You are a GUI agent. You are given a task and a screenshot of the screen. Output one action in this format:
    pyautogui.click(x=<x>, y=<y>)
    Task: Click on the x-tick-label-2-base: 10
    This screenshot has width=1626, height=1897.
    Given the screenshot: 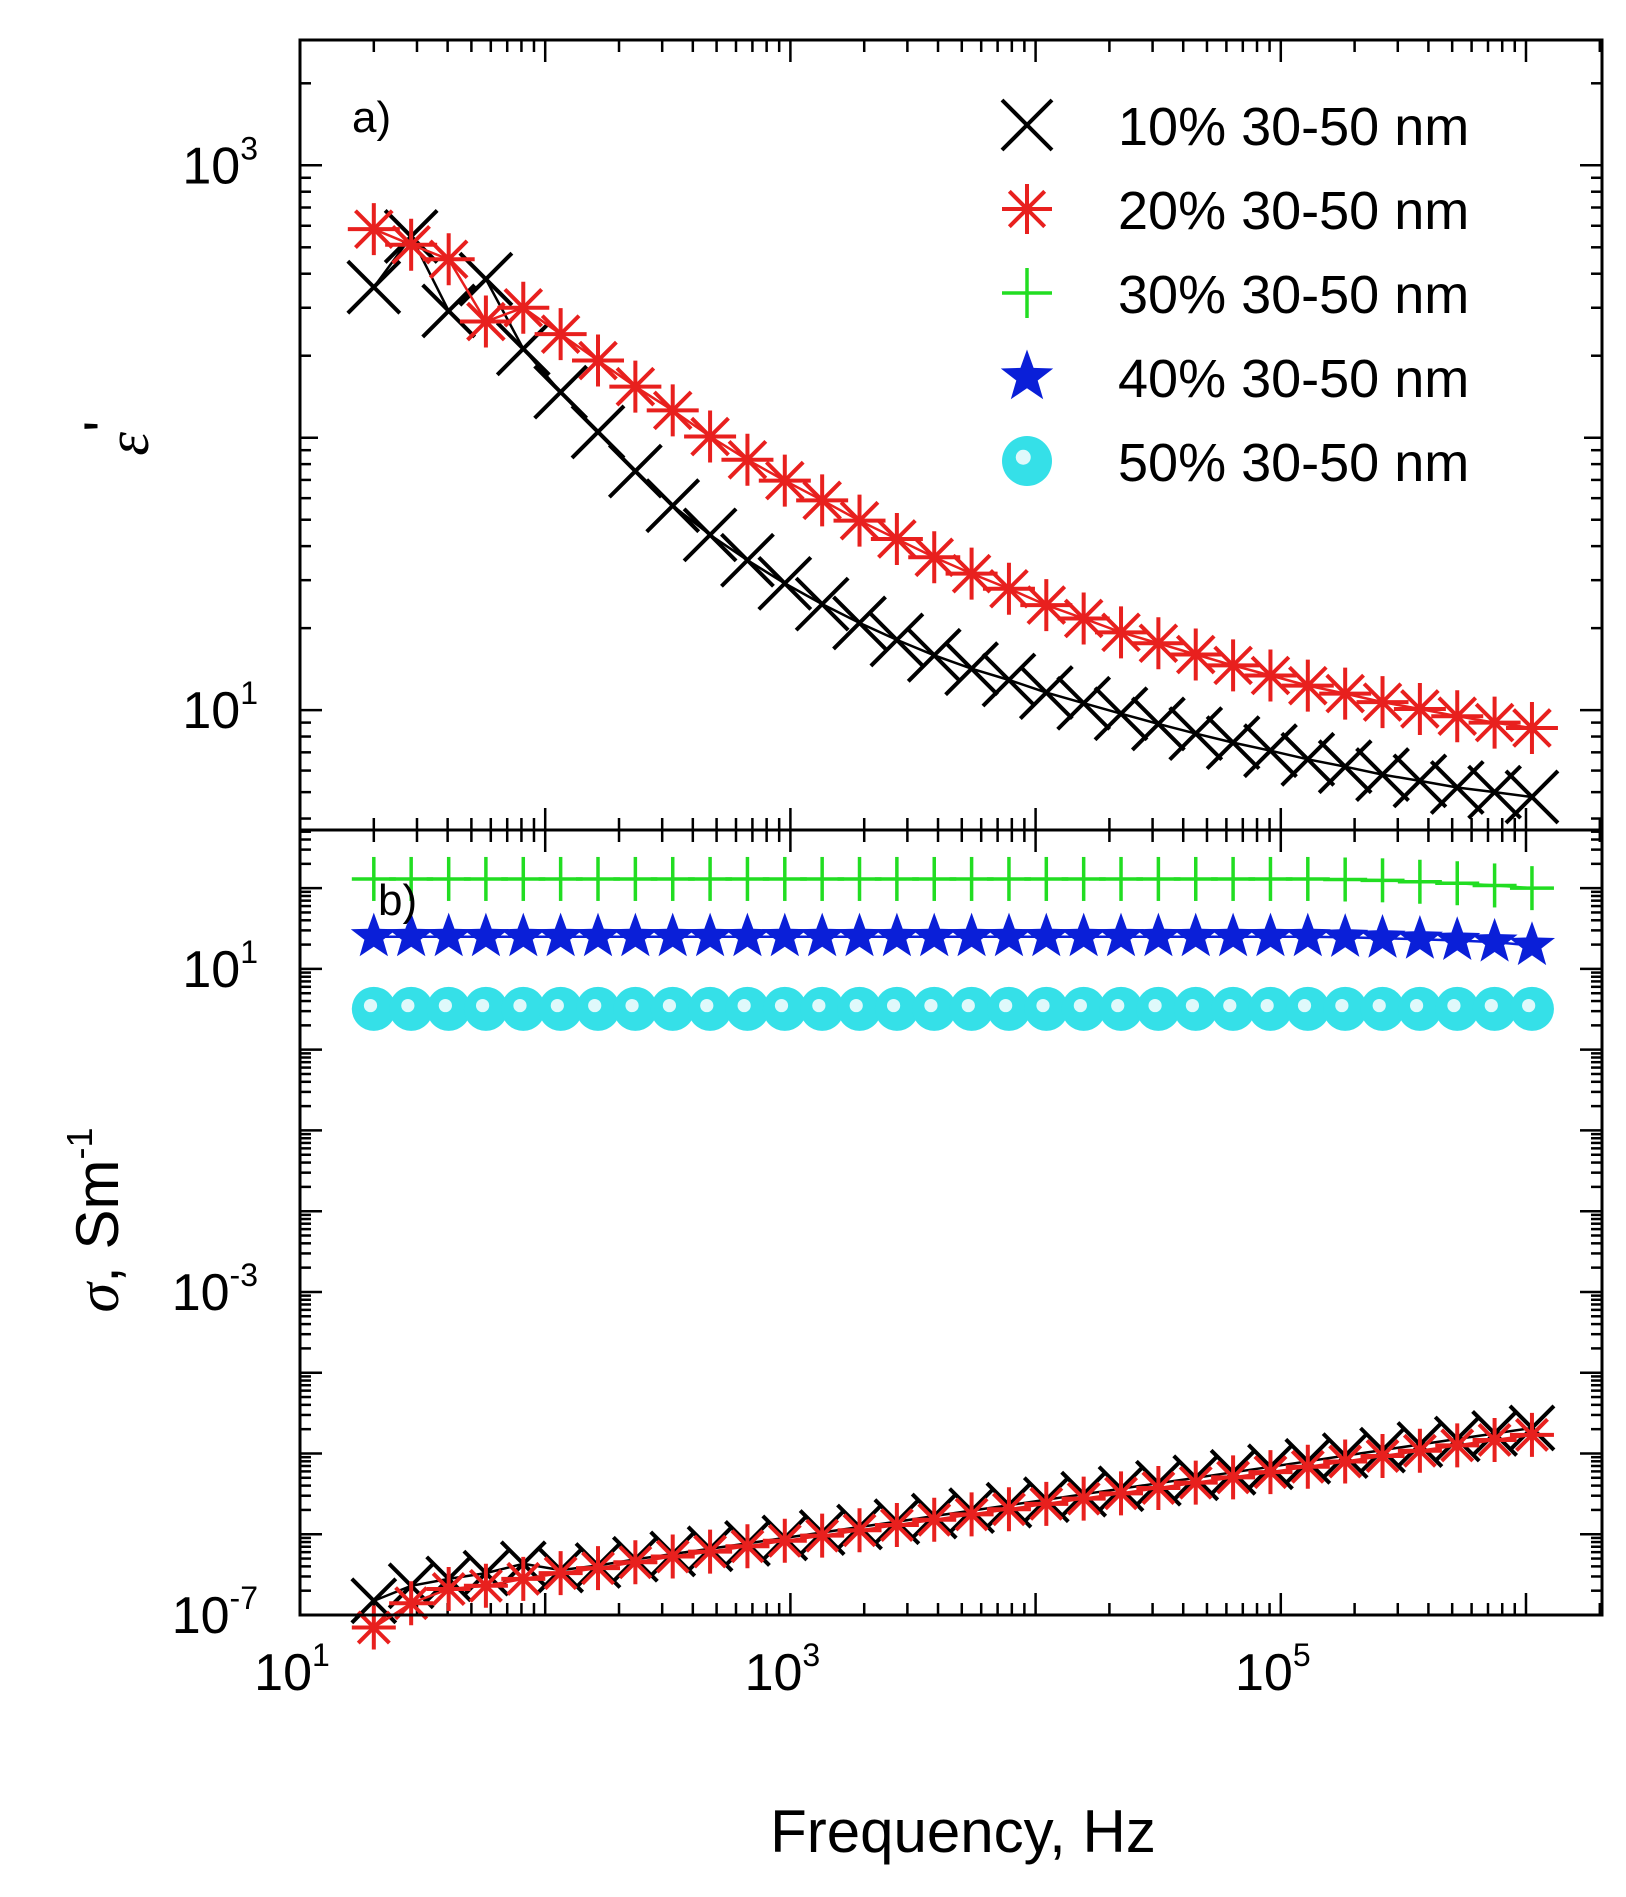 What is the action you would take?
    pyautogui.click(x=1264, y=1673)
    